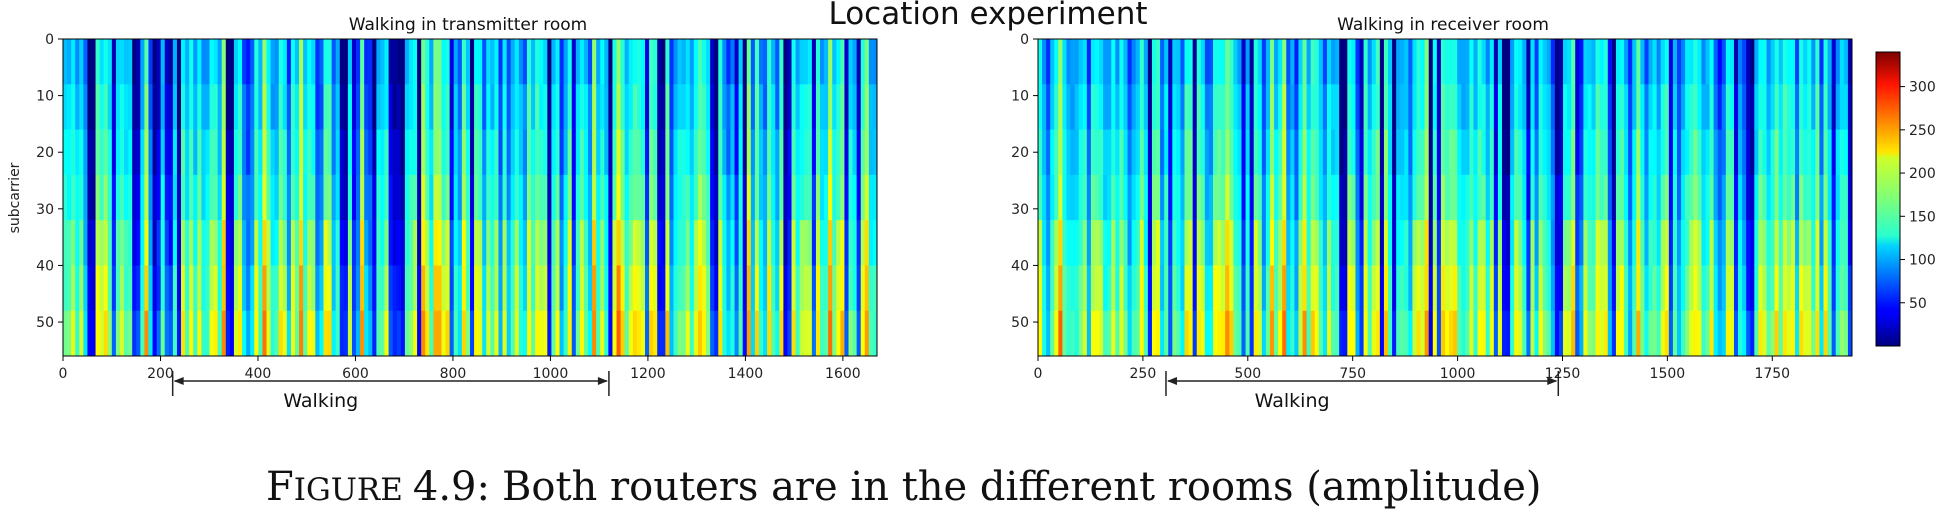  Describe the element at coordinates (1922, 174) in the screenshot. I see `colorbar-tick-label: 200` at that location.